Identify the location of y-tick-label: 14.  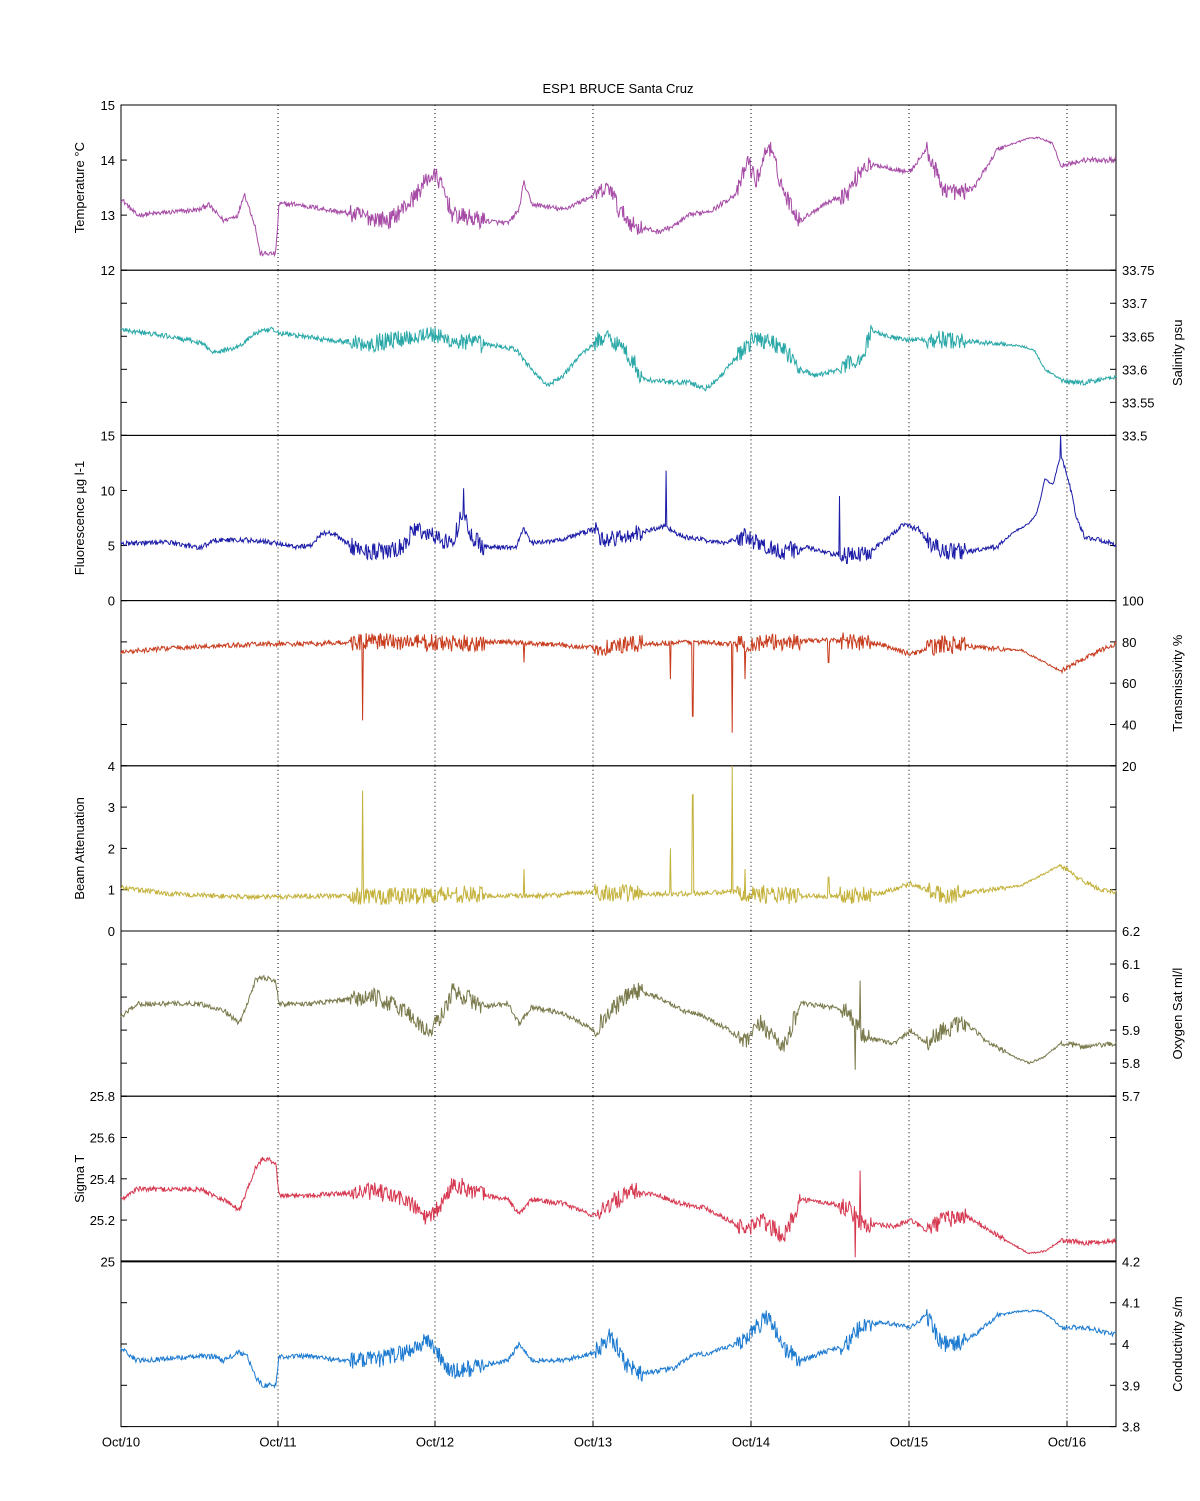
(108, 160).